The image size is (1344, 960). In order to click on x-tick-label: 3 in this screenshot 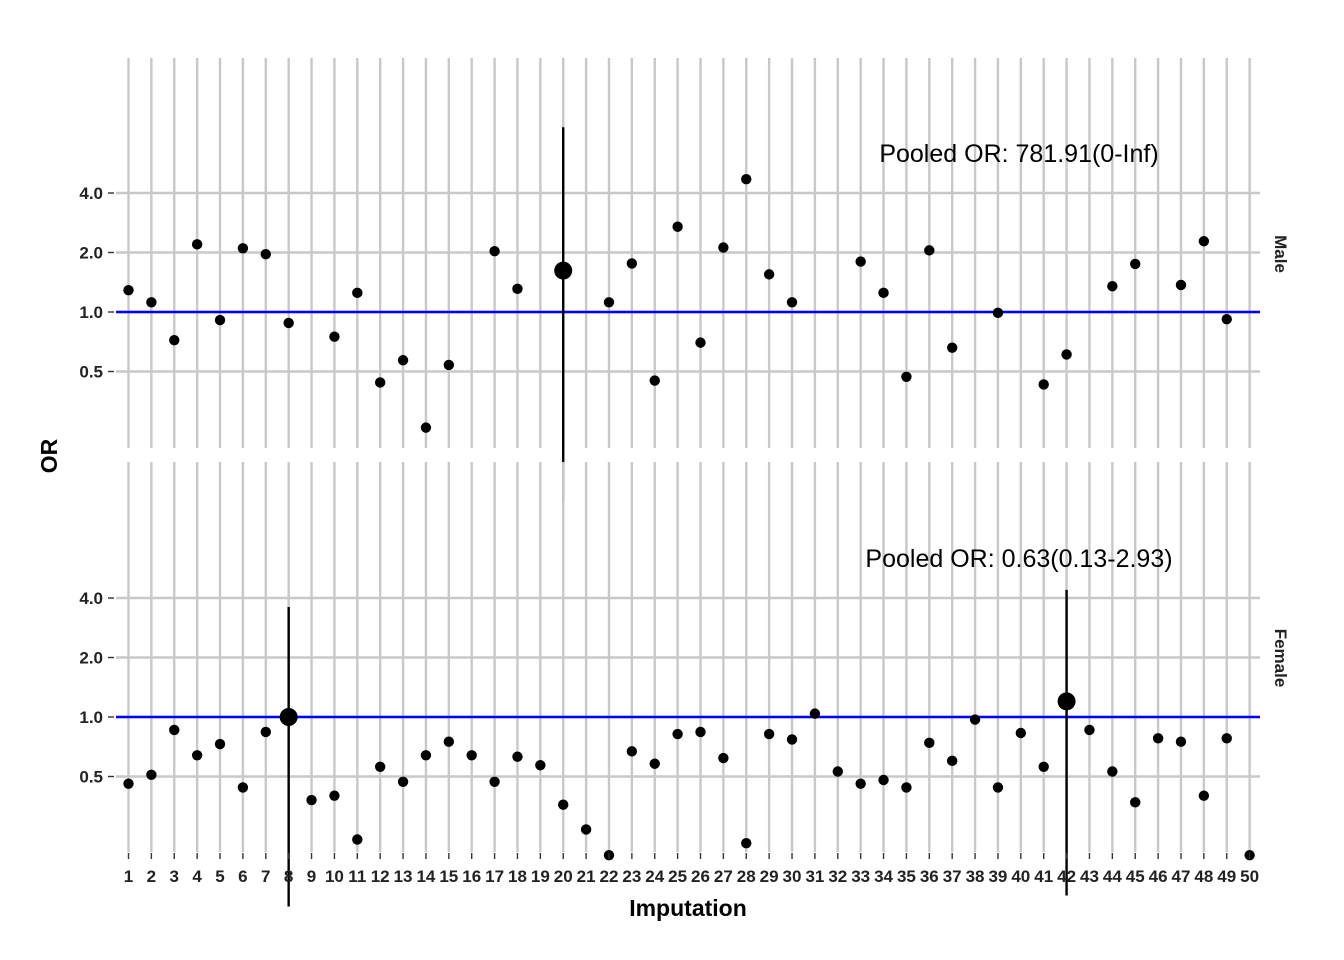, I will do `click(174, 876)`.